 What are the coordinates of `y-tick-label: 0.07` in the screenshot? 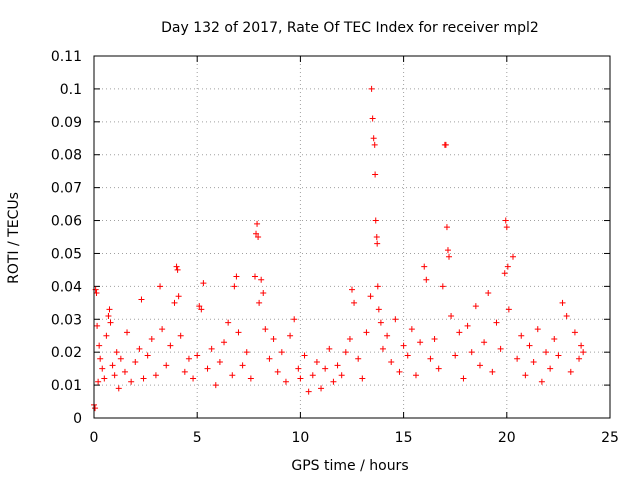 It's located at (66, 189).